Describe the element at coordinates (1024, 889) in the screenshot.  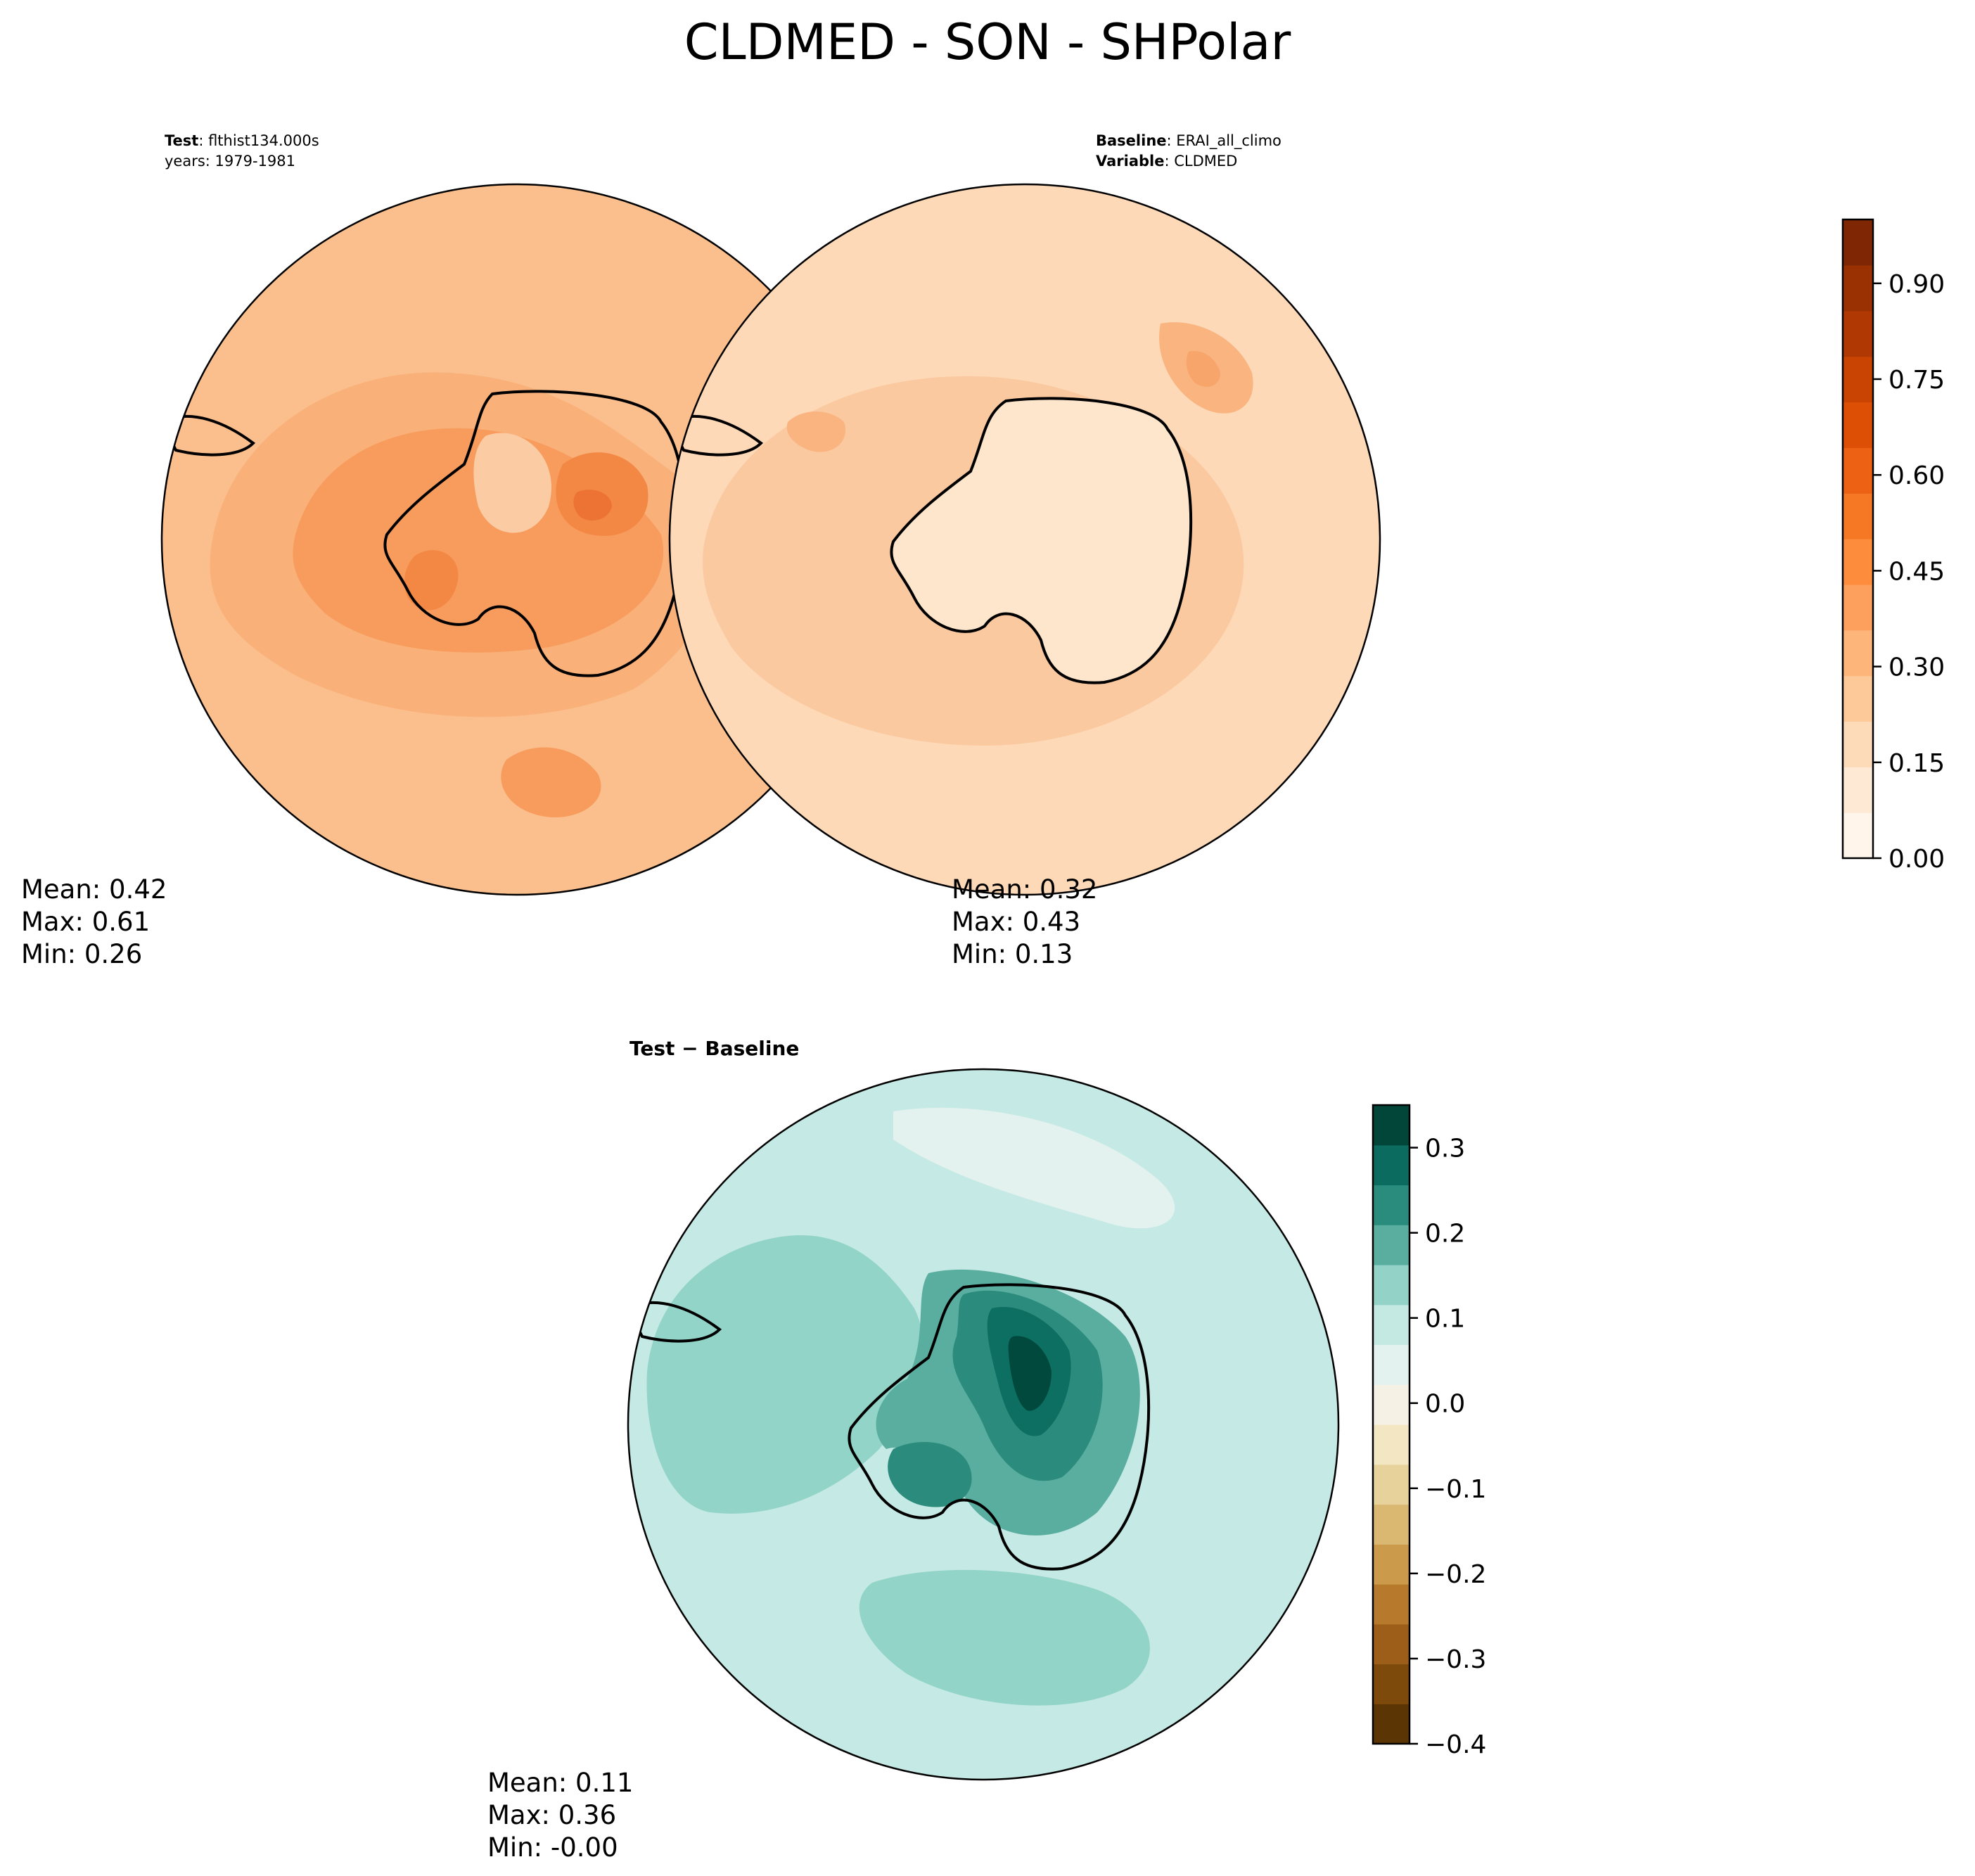
I see `baseline-mean: Mean: 0.32` at that location.